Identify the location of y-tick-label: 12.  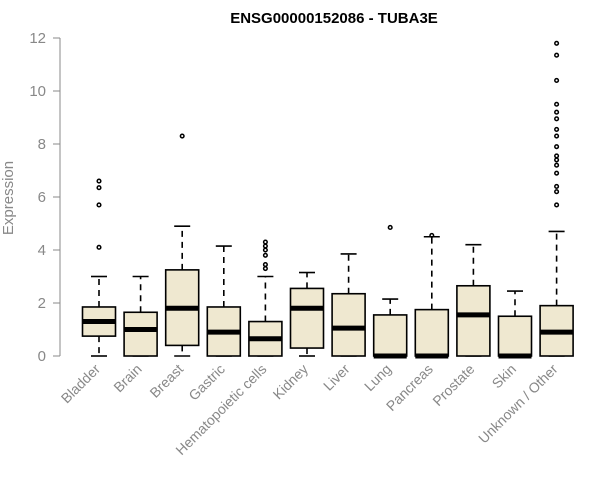
(37, 38).